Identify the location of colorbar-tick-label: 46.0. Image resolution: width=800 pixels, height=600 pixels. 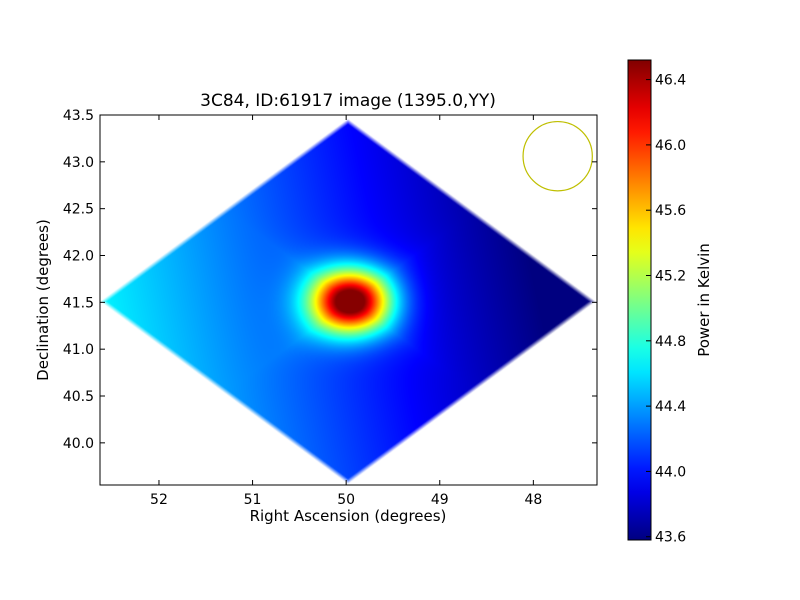
(670, 146).